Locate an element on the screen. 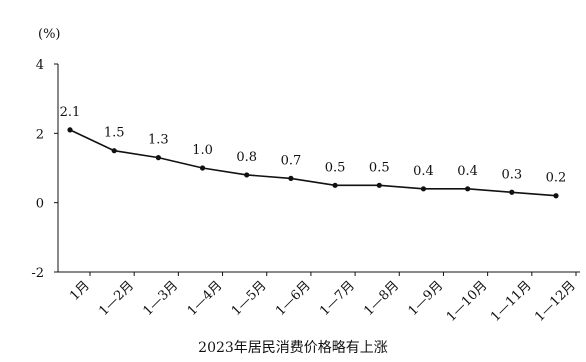 The height and width of the screenshot is (362, 586). x-tick-label: 1—7月 is located at coordinates (337, 298).